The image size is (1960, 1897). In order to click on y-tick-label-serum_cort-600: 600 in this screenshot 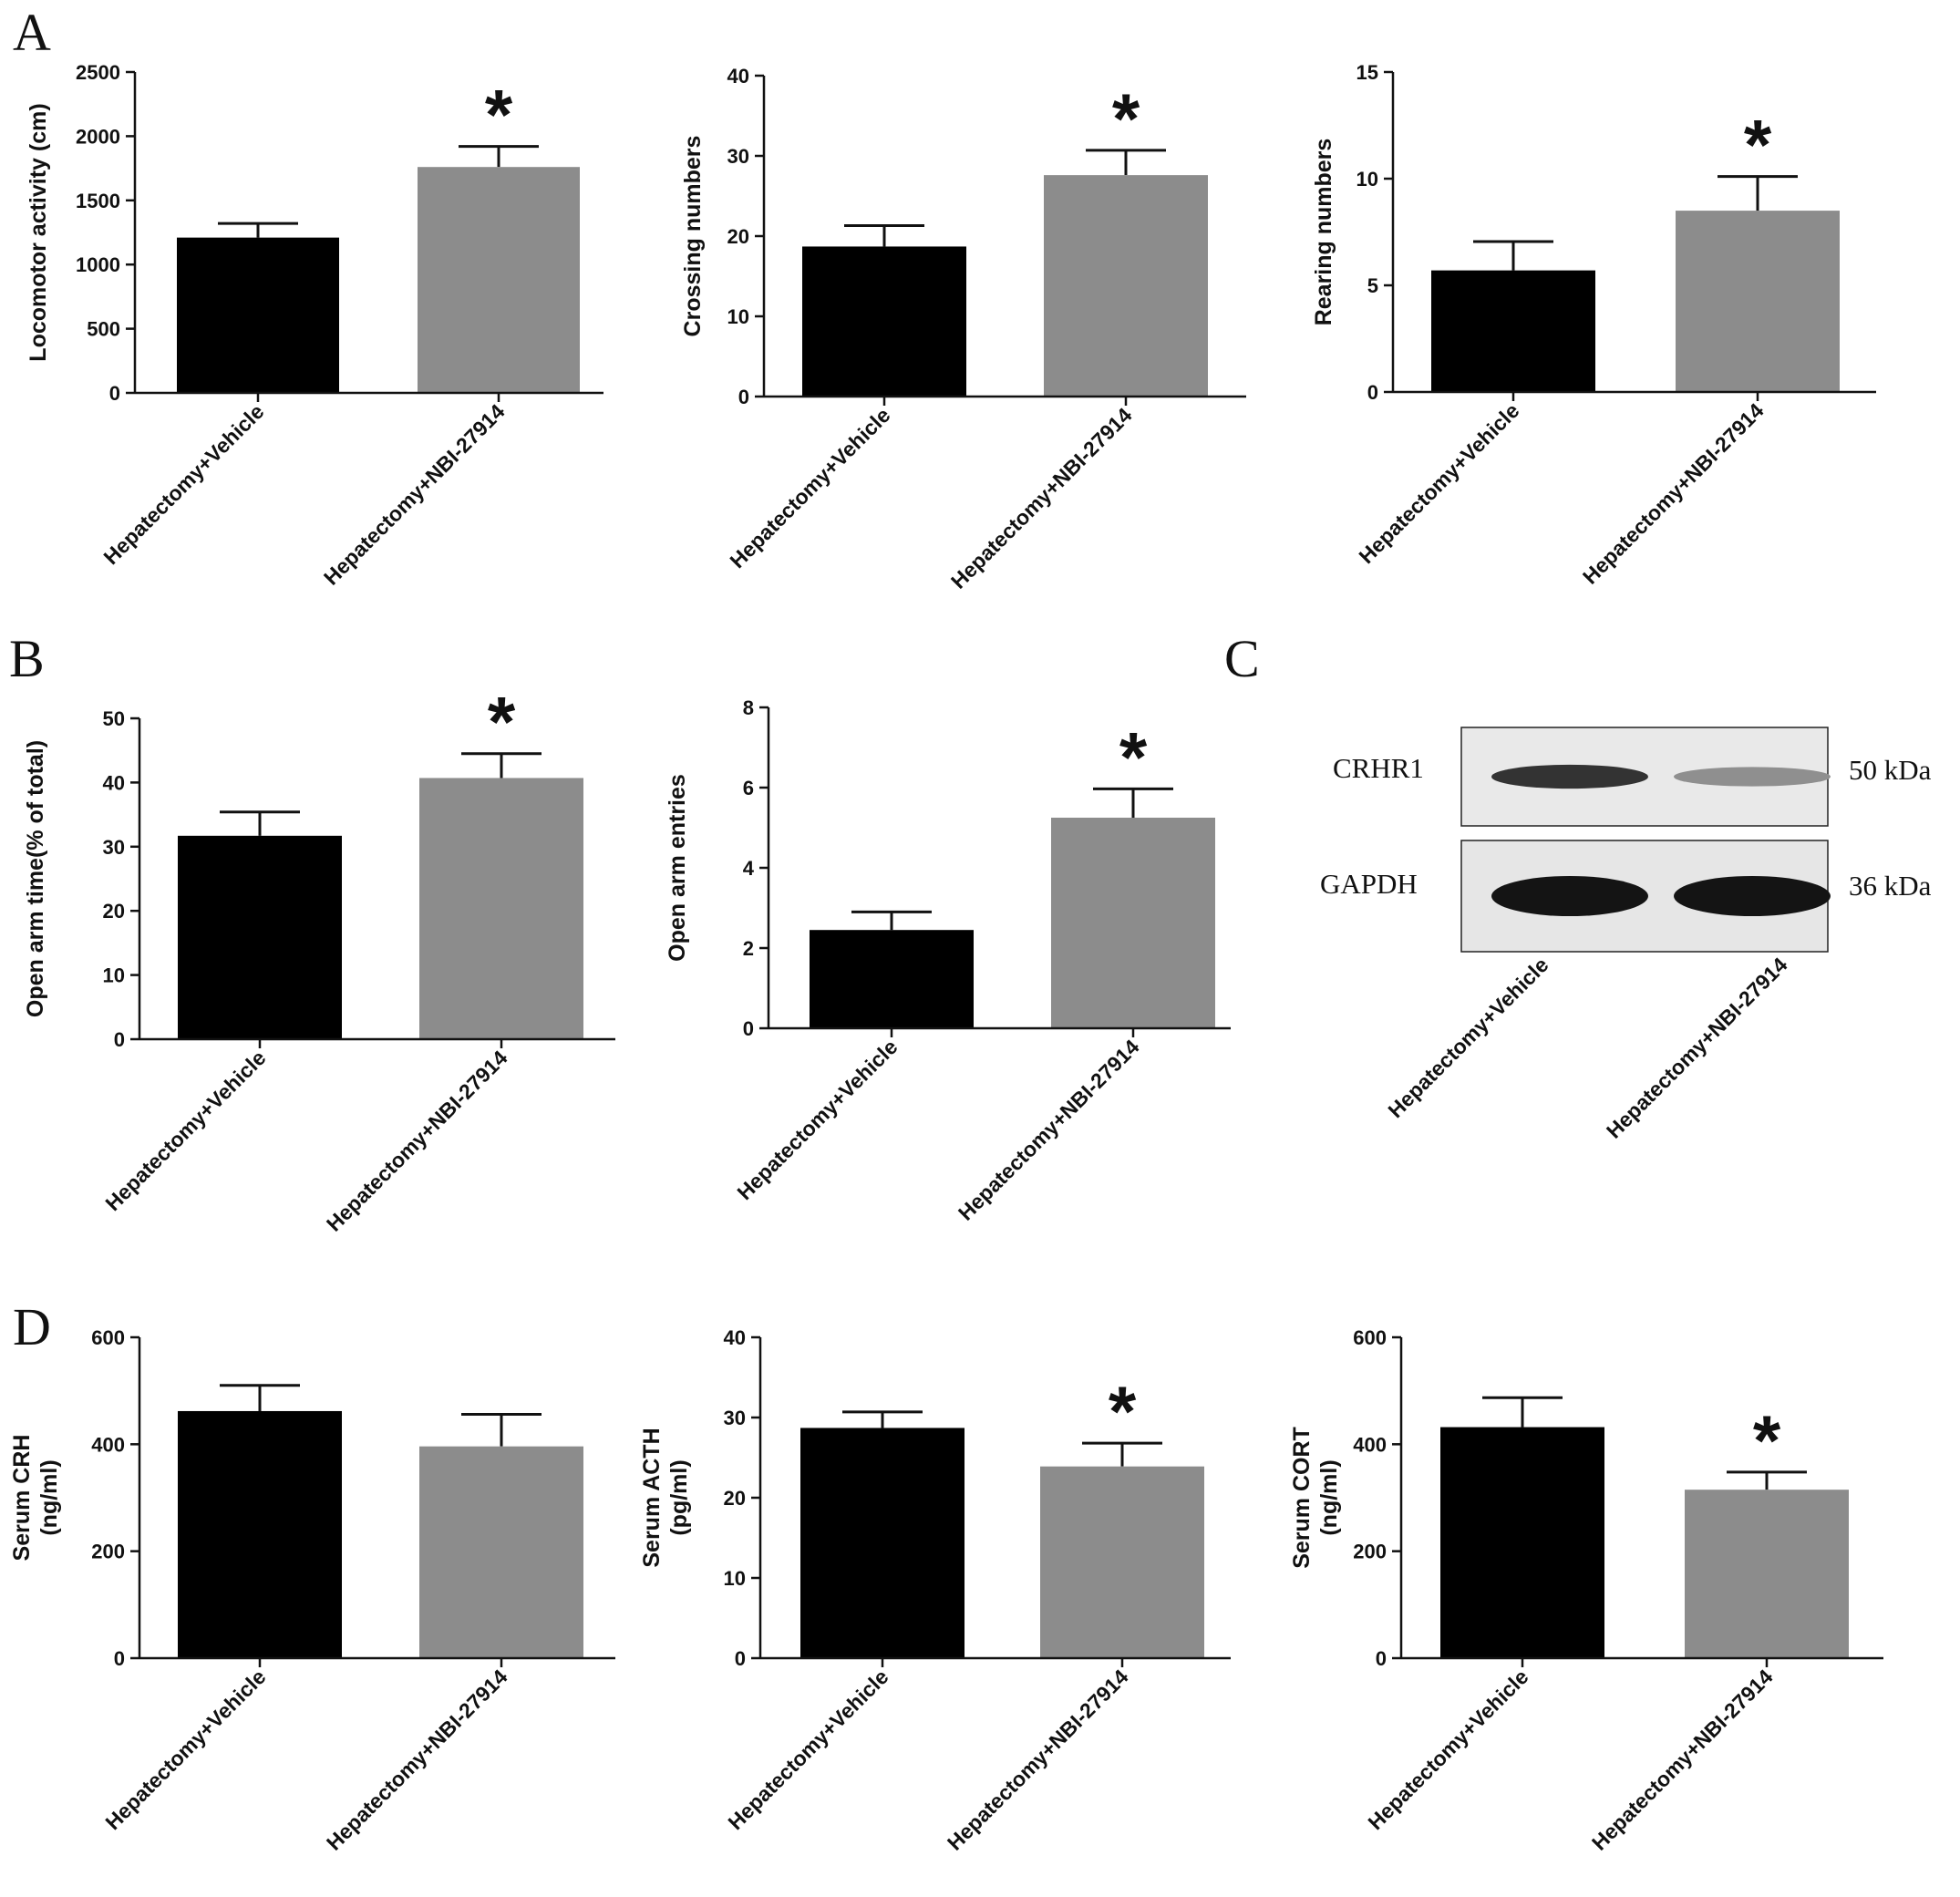, I will do `click(1370, 1337)`.